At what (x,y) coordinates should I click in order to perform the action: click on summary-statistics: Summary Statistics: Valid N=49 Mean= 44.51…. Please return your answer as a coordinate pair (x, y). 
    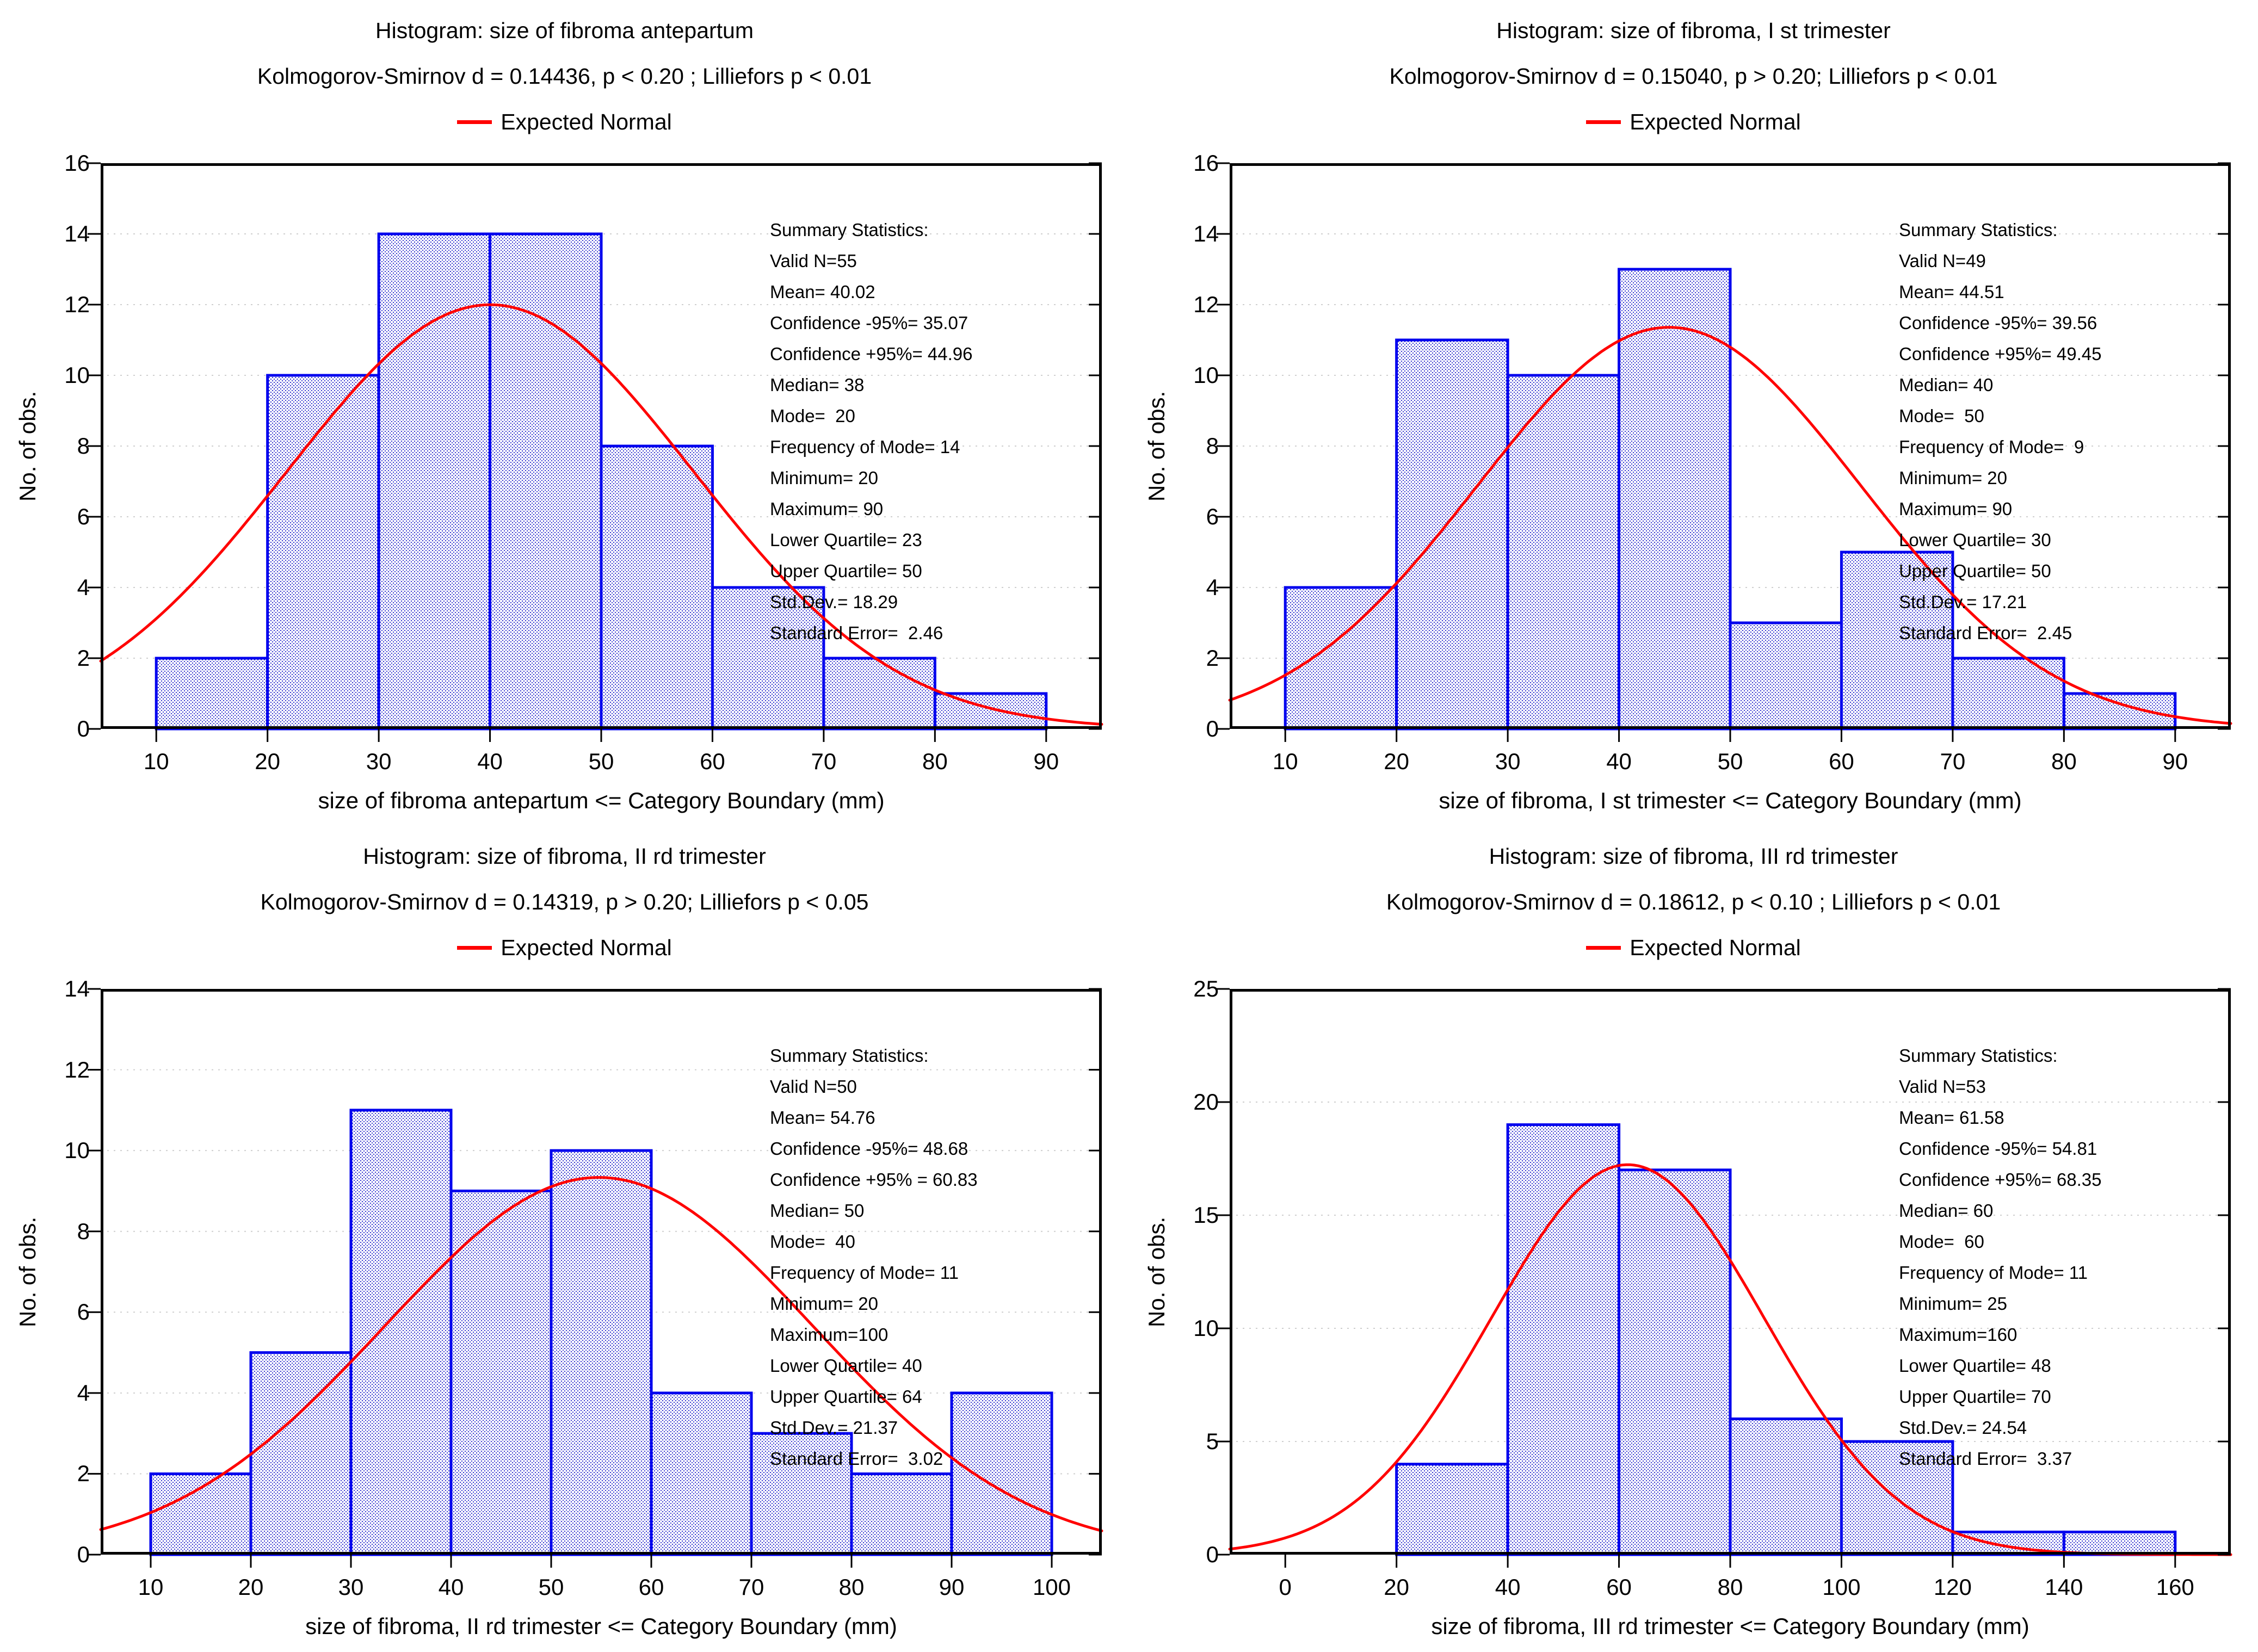
    Looking at the image, I should click on (2000, 431).